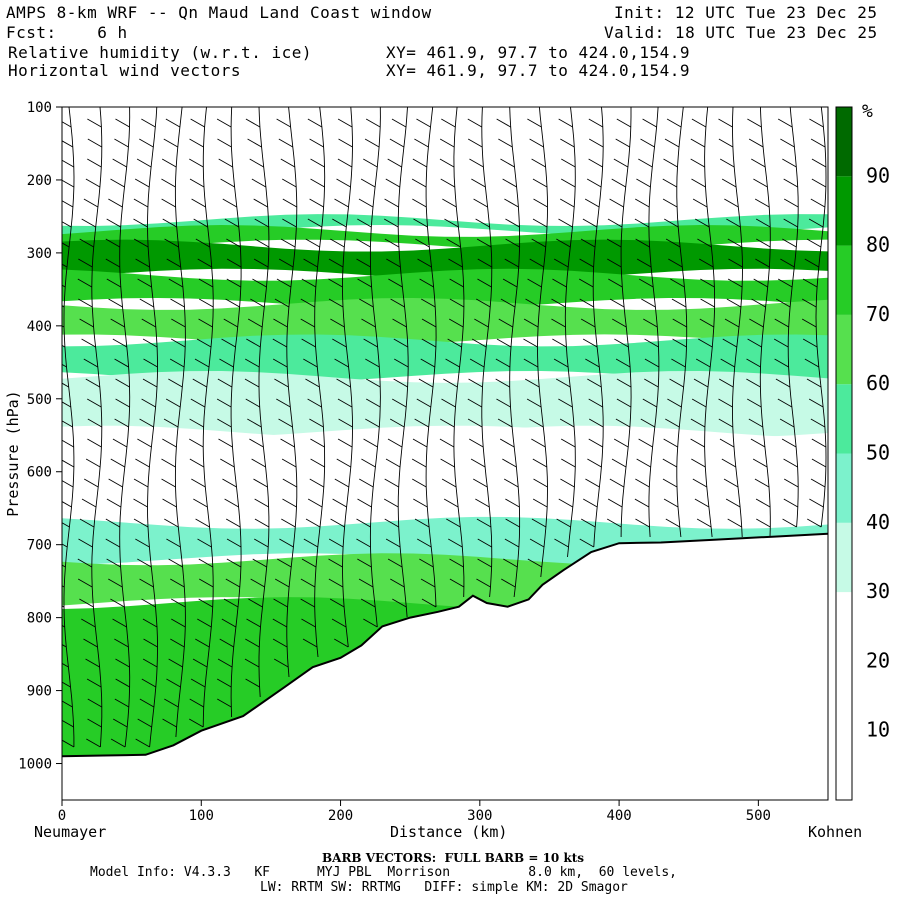 Image resolution: width=900 pixels, height=900 pixels. What do you see at coordinates (453, 858) in the screenshot?
I see `barb-note: BARB VECTORS: FULL BARB = 10 kts` at bounding box center [453, 858].